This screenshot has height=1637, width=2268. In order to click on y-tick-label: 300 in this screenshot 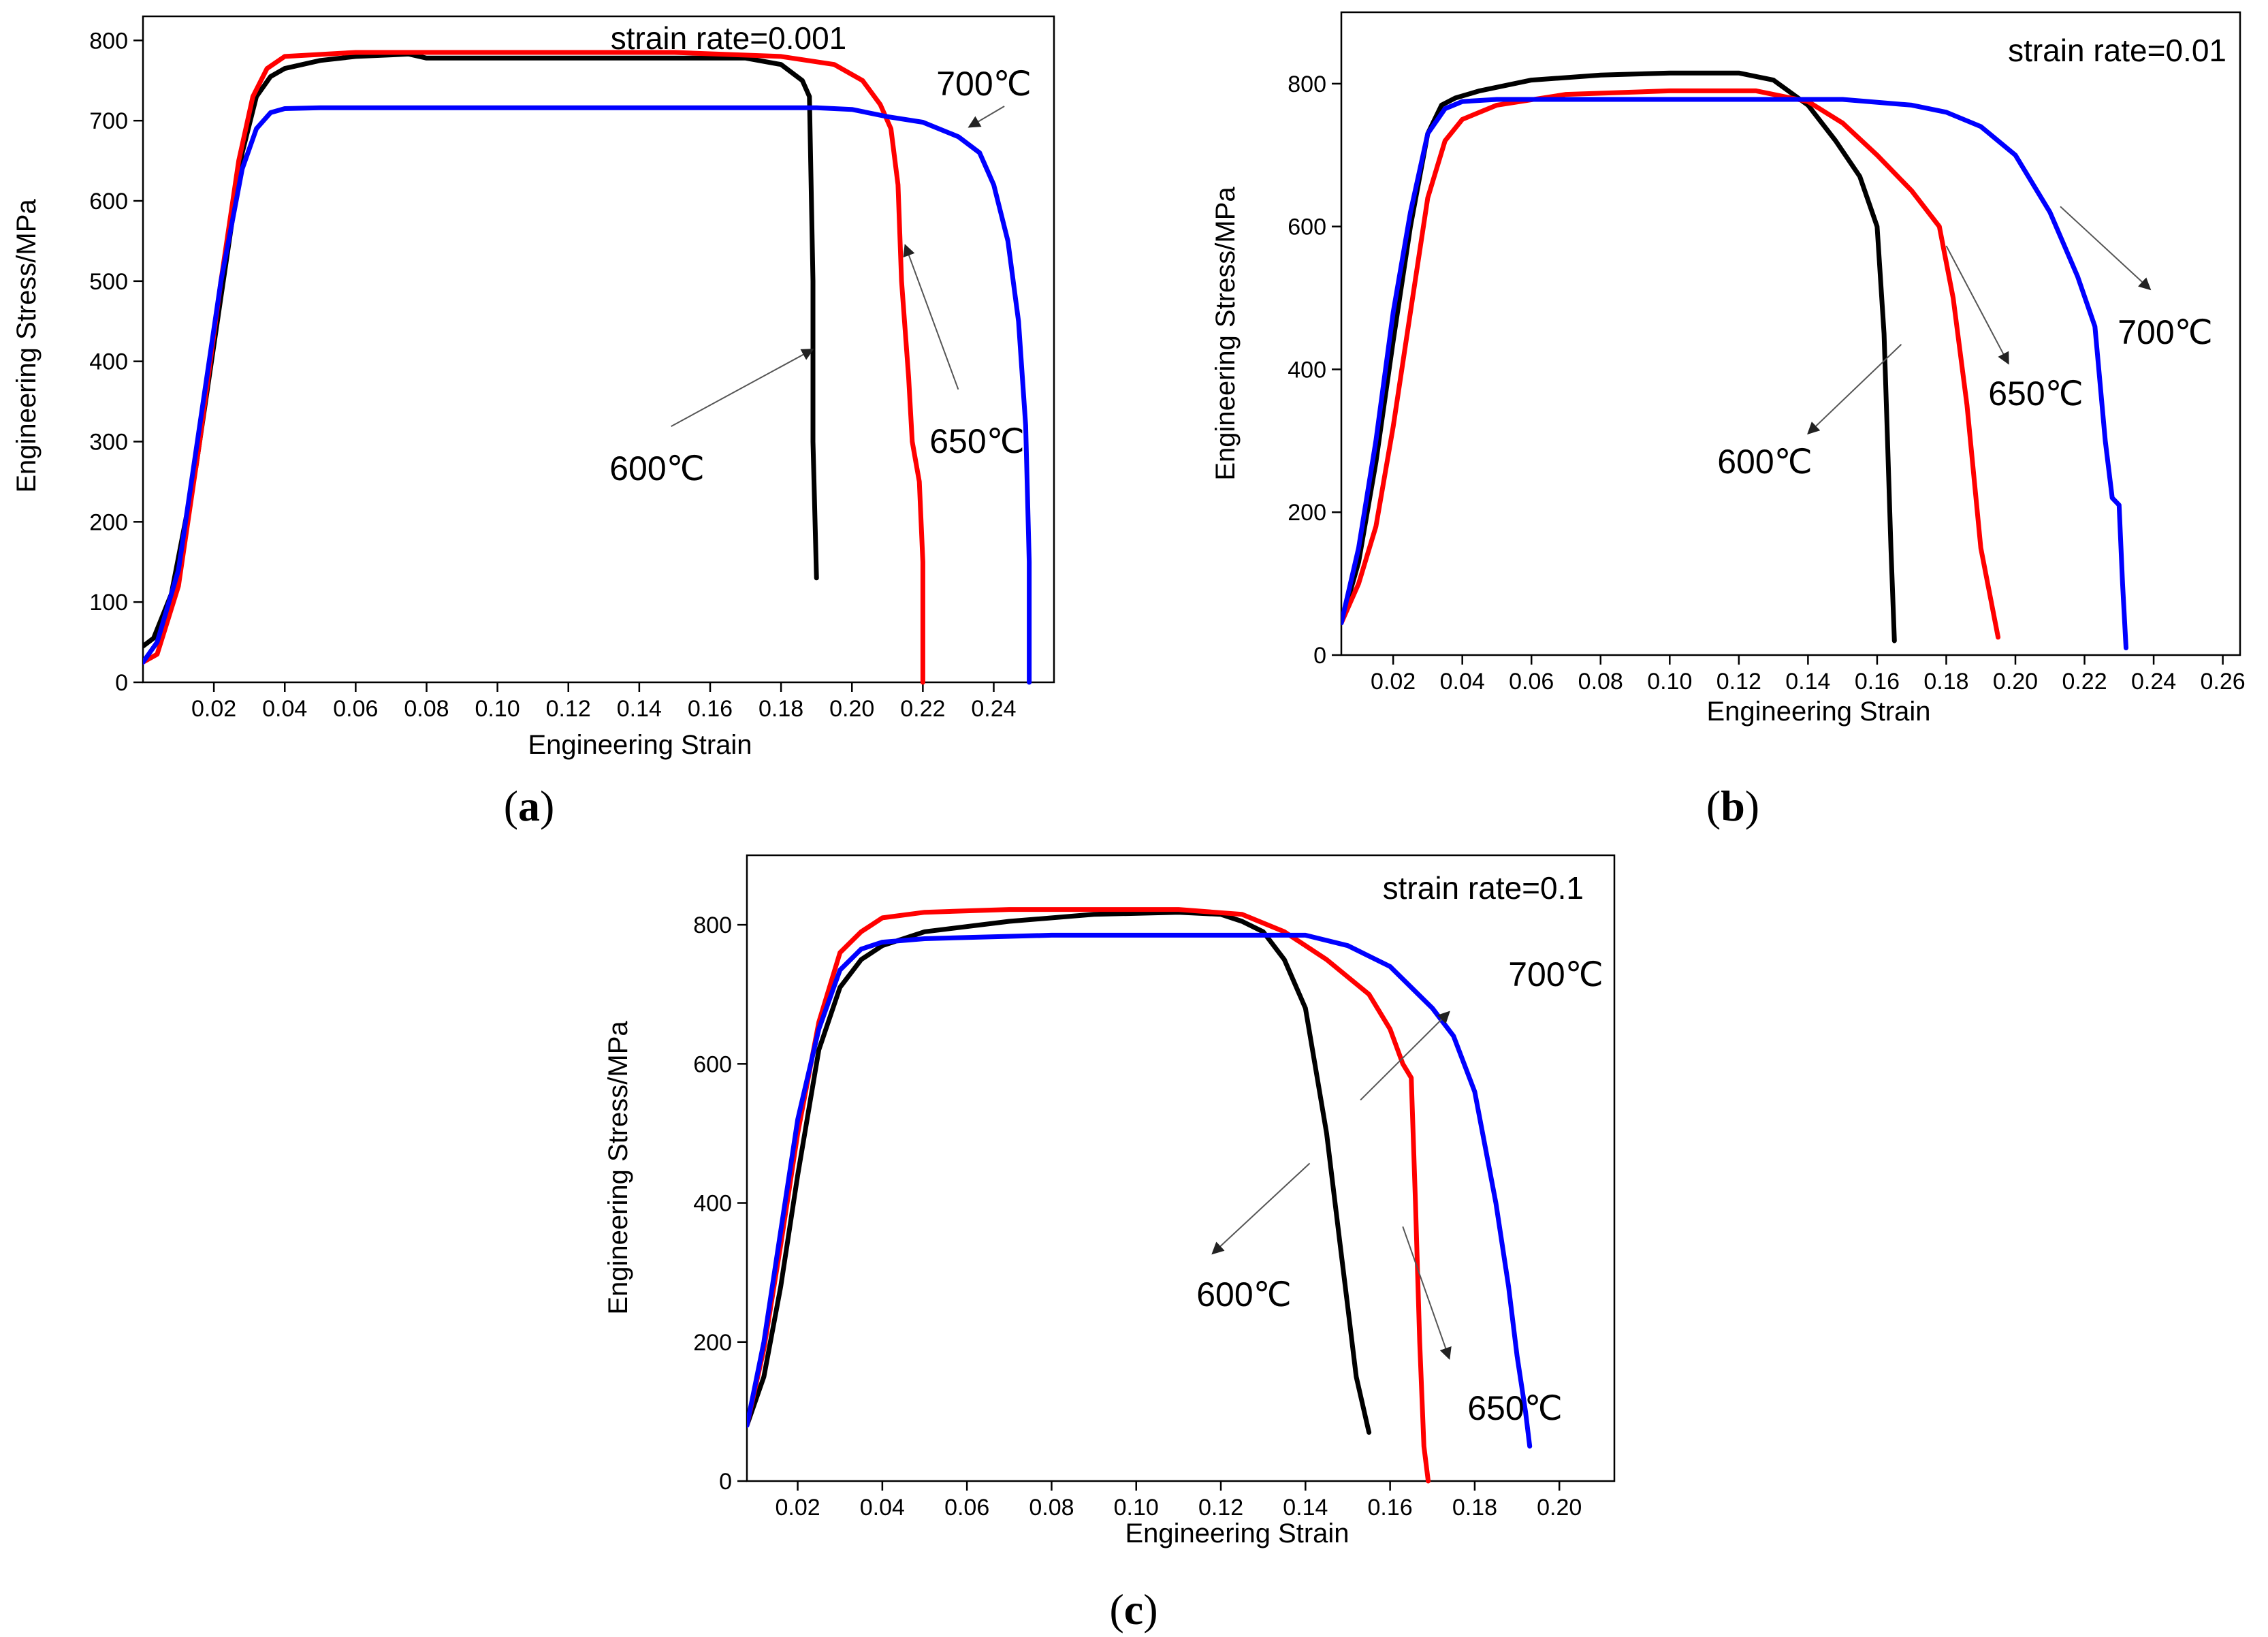, I will do `click(108, 443)`.